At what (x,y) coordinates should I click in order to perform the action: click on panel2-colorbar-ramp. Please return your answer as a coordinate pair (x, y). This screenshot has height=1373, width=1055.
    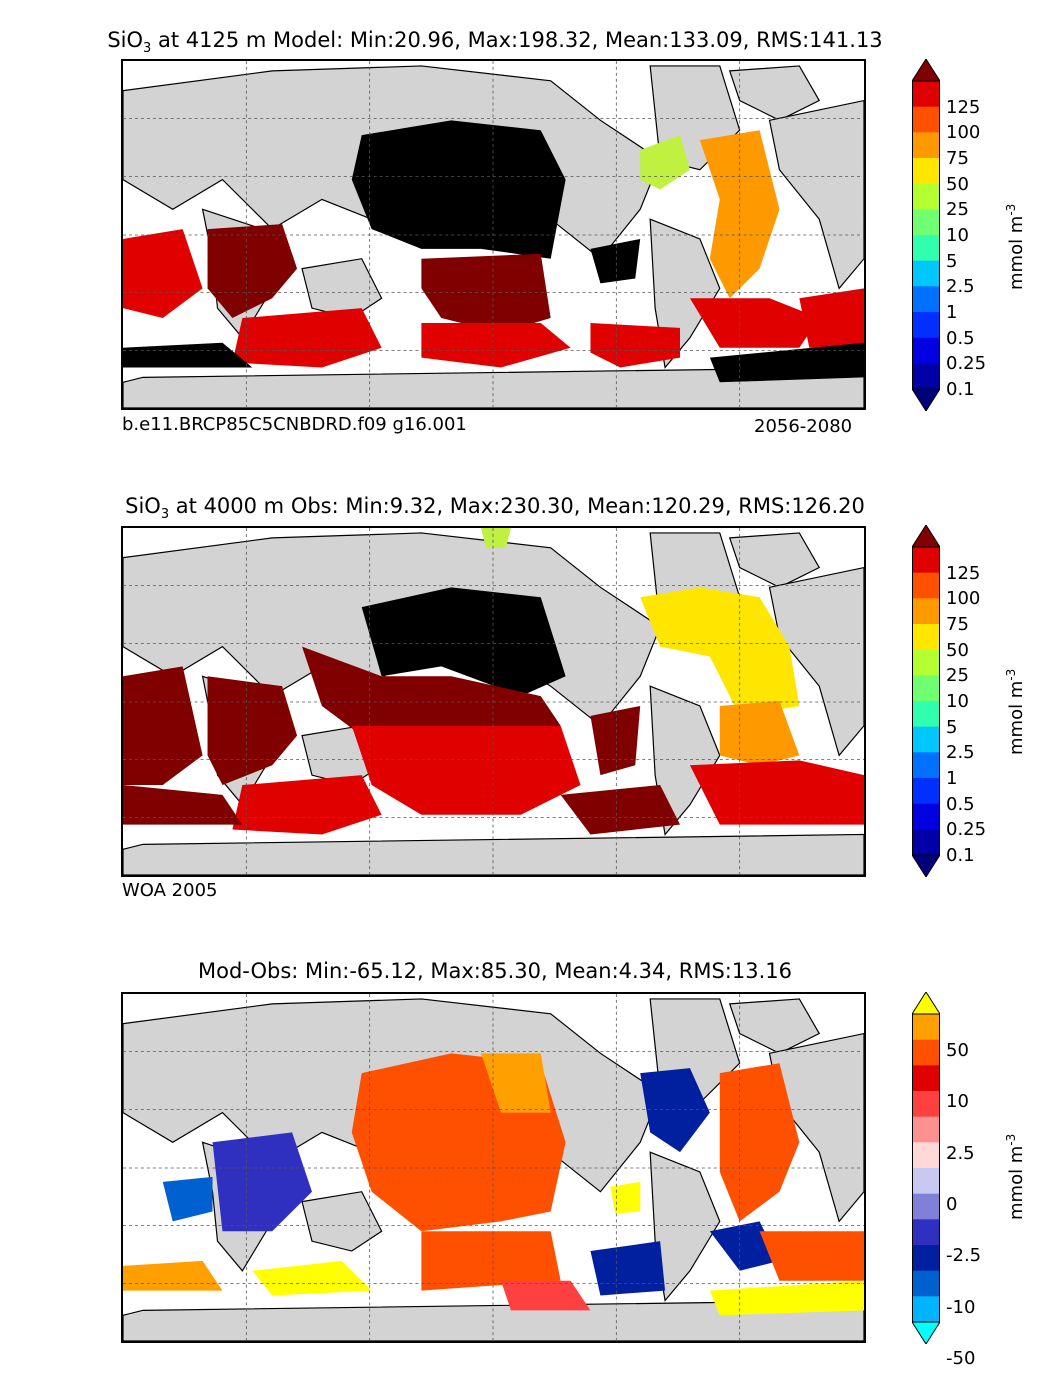
    Looking at the image, I should click on (926, 701).